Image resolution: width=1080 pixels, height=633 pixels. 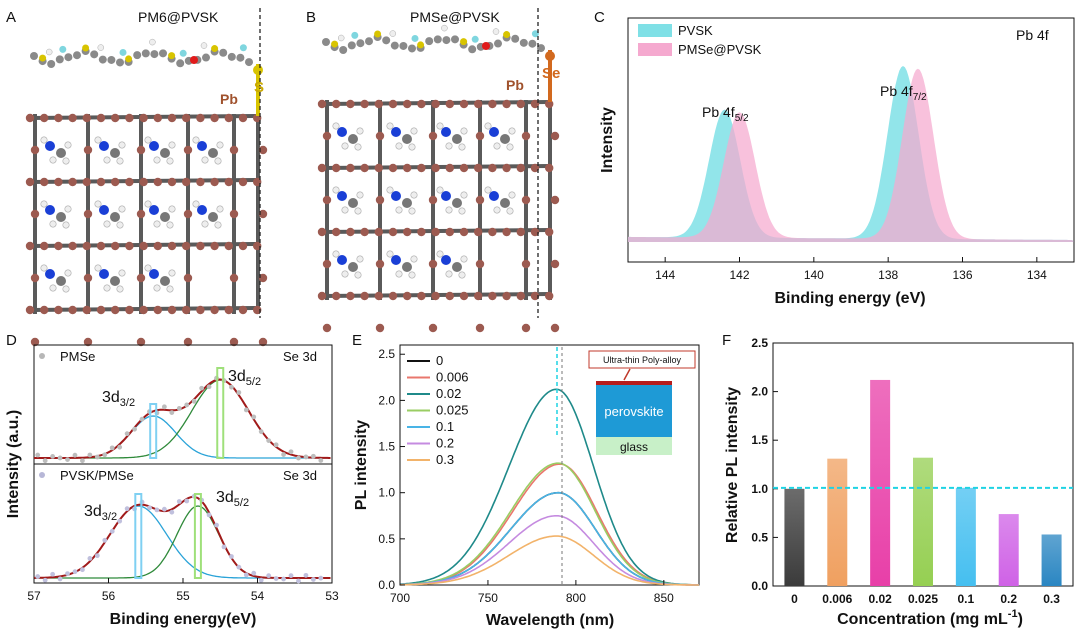 I want to click on chart-e-xtick-label: 700, so click(x=400, y=598).